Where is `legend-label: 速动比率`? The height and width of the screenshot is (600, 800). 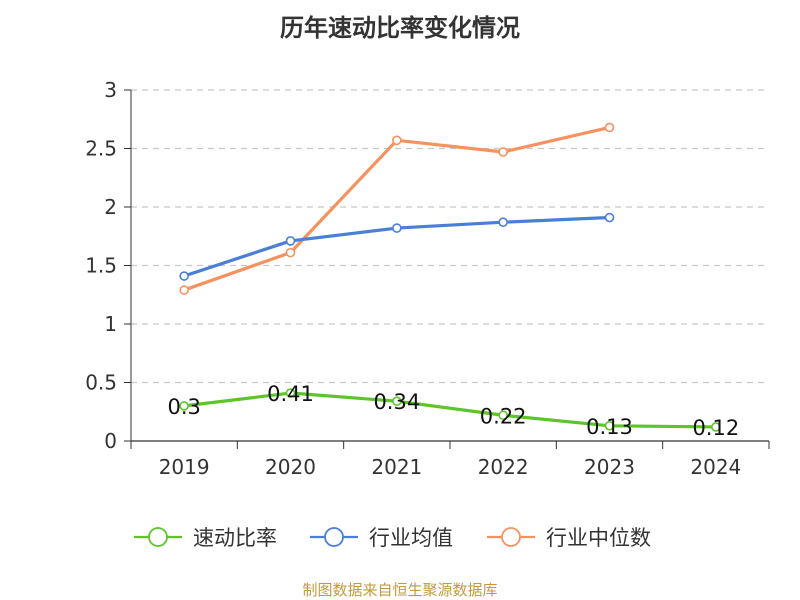
legend-label: 速动比率 is located at coordinates (235, 538).